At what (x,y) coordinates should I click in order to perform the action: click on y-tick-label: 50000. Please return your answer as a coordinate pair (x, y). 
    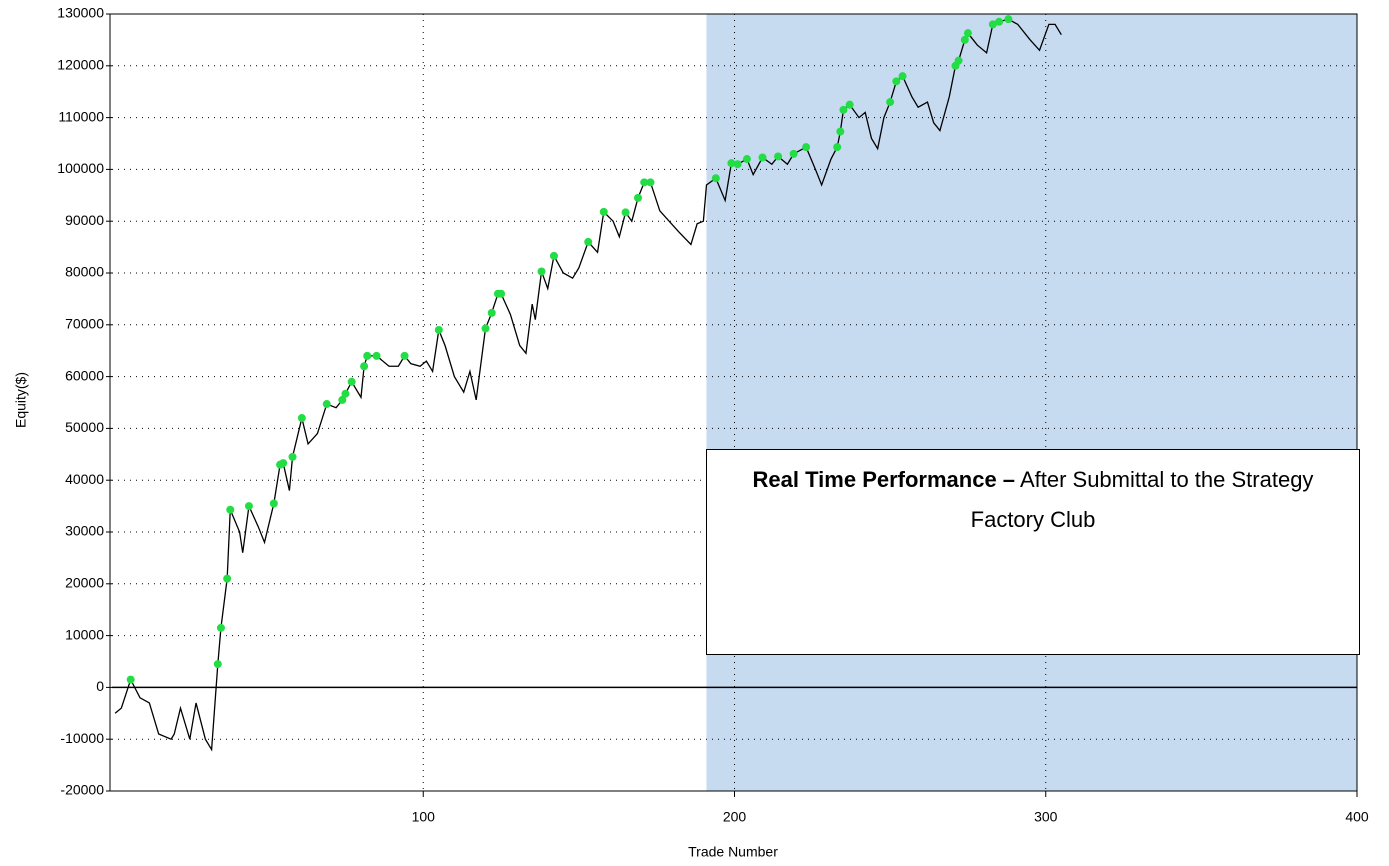
    Looking at the image, I should click on (84, 427).